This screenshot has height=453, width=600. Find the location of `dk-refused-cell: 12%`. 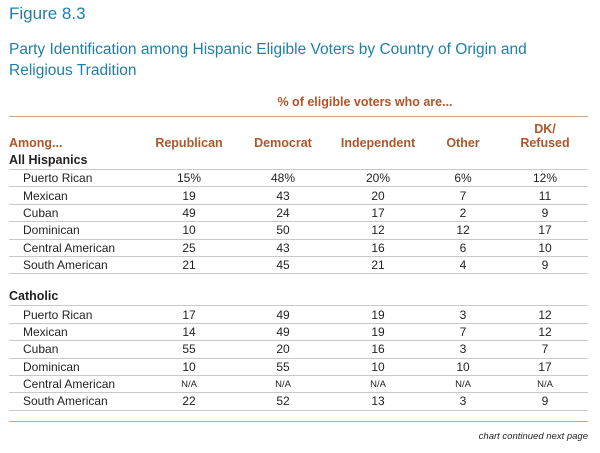

dk-refused-cell: 12% is located at coordinates (545, 178).